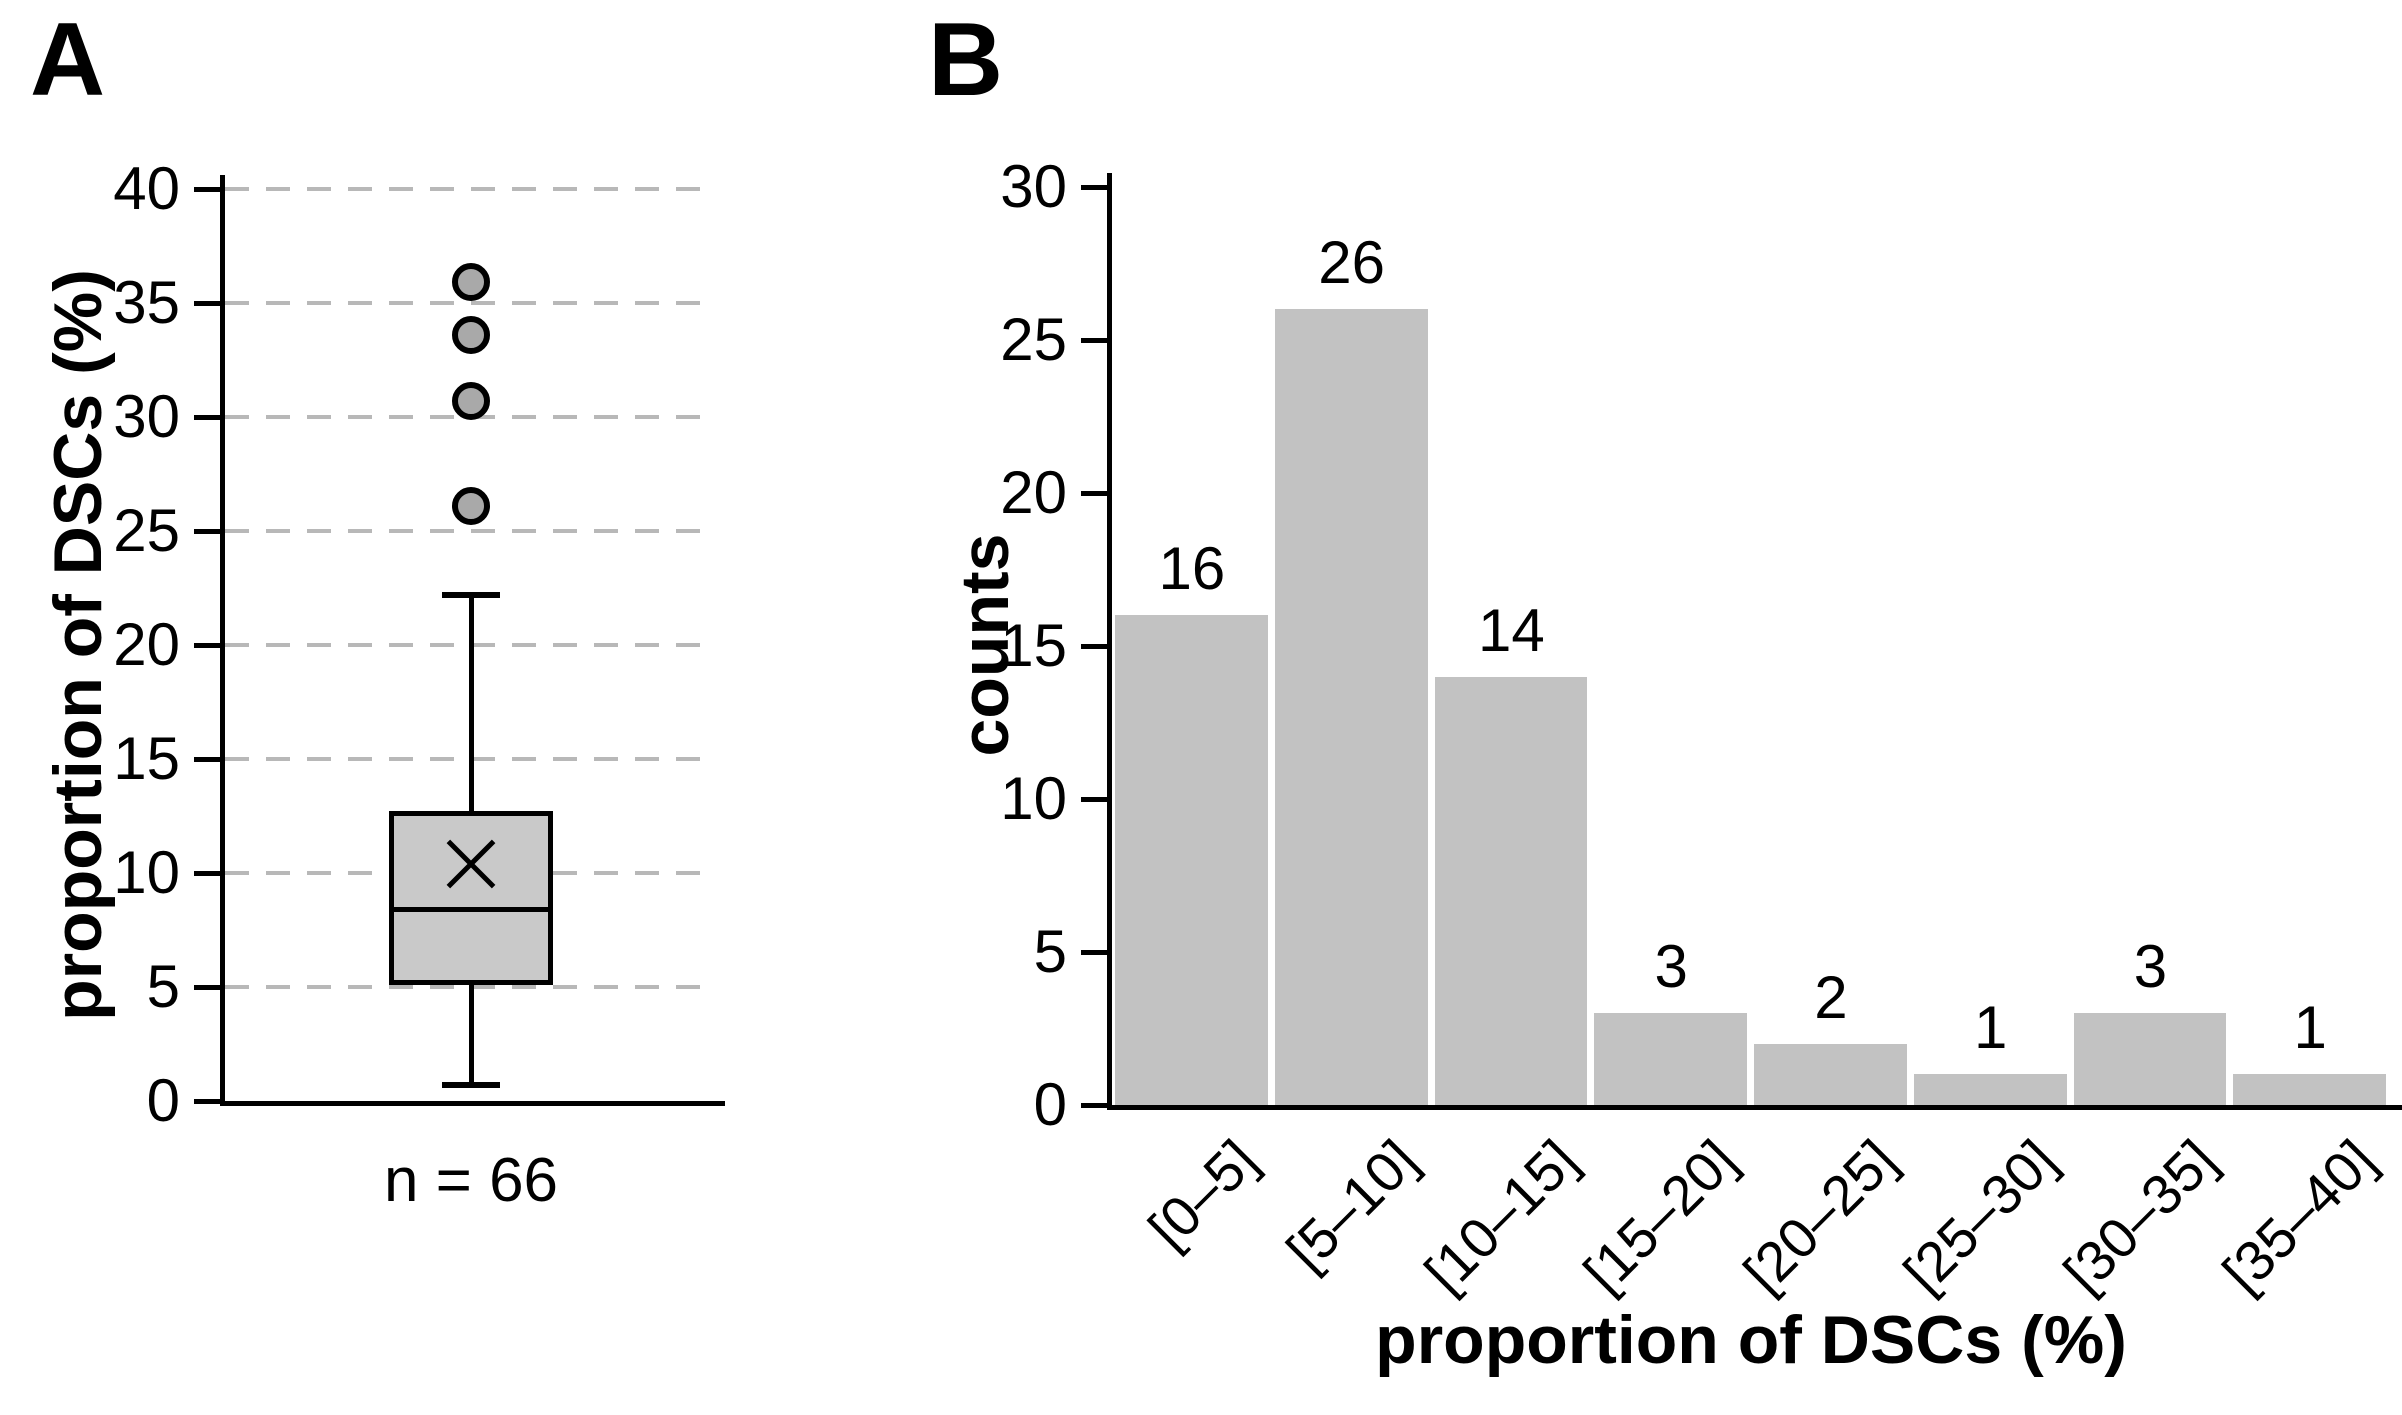  I want to click on category-label: [15–20], so click(1660, 1216).